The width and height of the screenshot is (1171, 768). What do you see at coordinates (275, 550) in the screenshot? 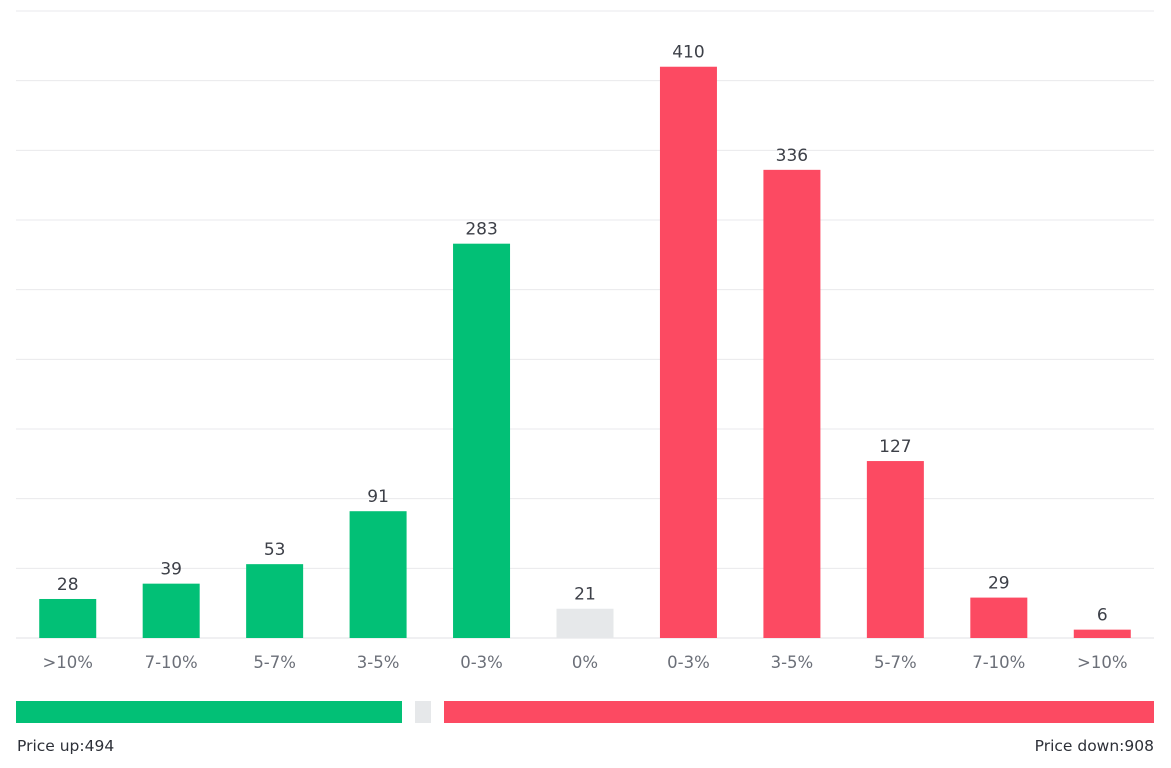
I see `bar-value-label: 53` at bounding box center [275, 550].